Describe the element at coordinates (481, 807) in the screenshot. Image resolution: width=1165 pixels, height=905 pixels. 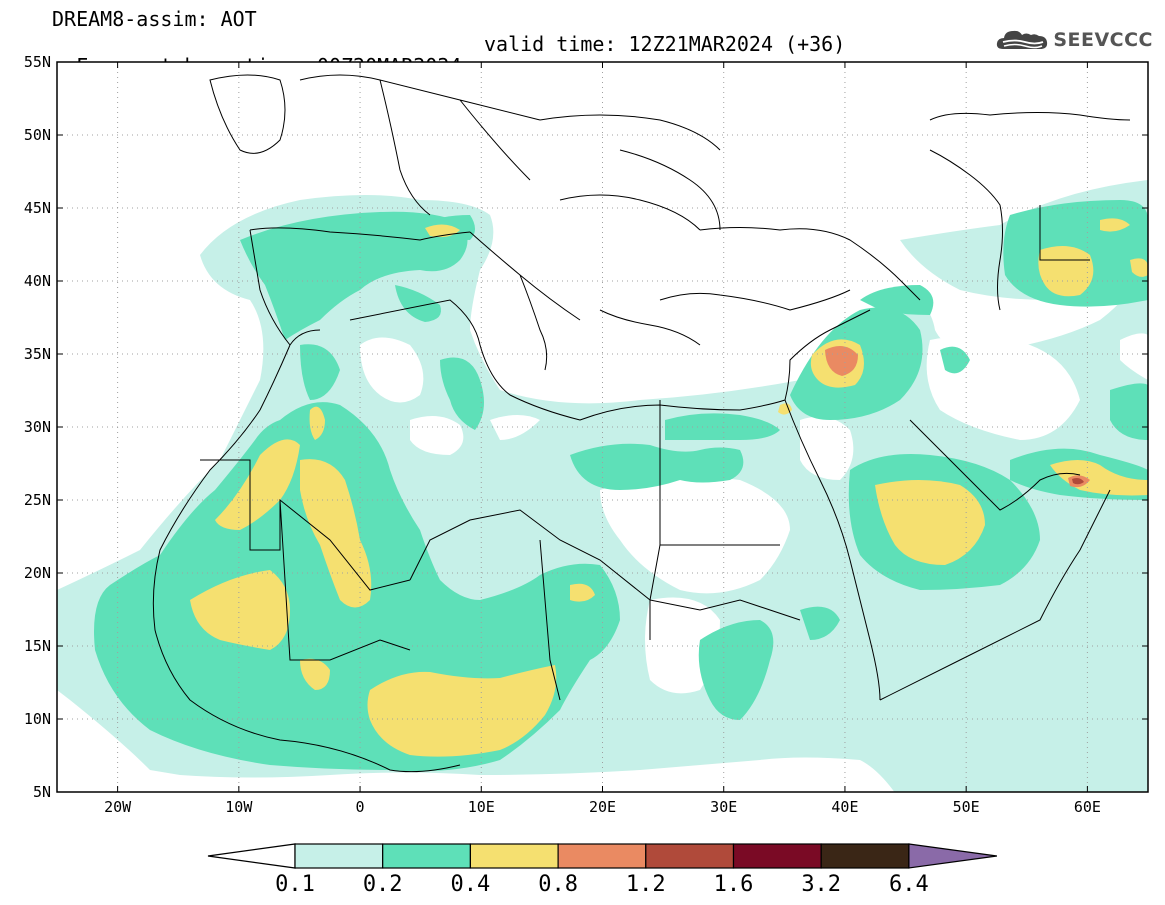
I see `lon-tick-label: 10E` at that location.